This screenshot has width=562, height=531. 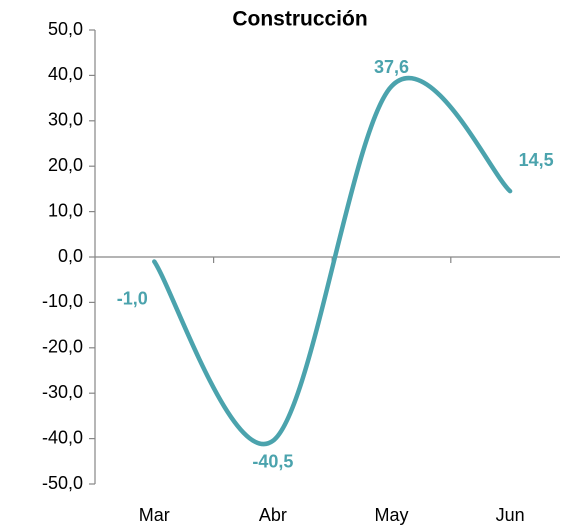 I want to click on y-tick-label: -20,0, so click(x=62, y=347).